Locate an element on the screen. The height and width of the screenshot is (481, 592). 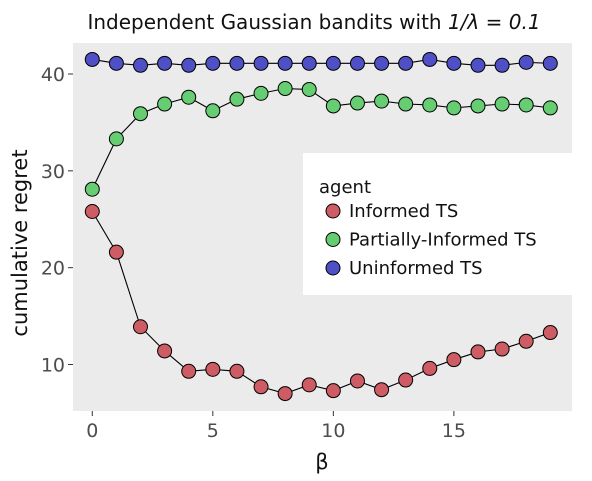
y-axis: 10 20 30 40 is located at coordinates (57, 220).